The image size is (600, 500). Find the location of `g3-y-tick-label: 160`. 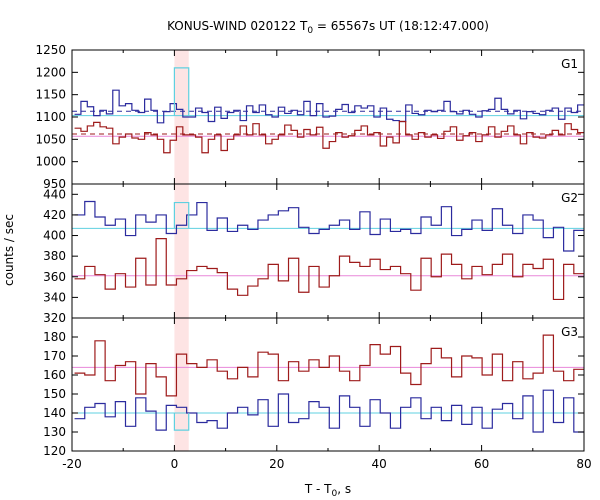

g3-y-tick-label: 160 is located at coordinates (54, 375).